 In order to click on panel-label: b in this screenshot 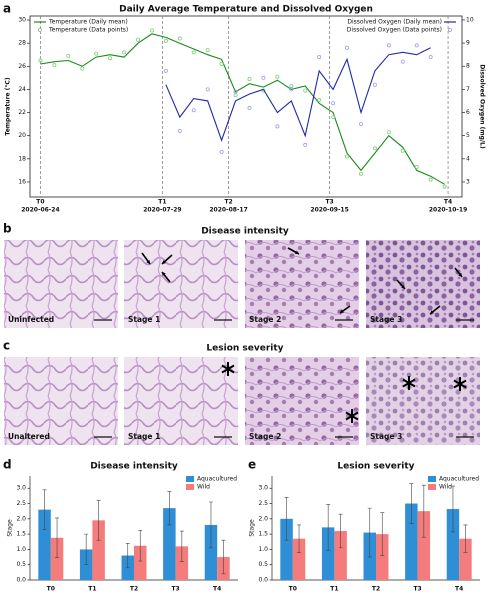, I will do `click(7, 229)`.